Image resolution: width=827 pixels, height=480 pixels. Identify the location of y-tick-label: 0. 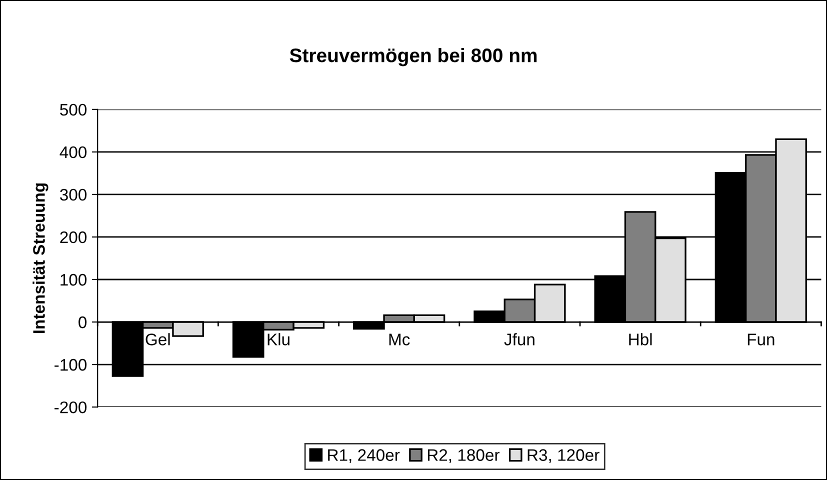
(82, 322).